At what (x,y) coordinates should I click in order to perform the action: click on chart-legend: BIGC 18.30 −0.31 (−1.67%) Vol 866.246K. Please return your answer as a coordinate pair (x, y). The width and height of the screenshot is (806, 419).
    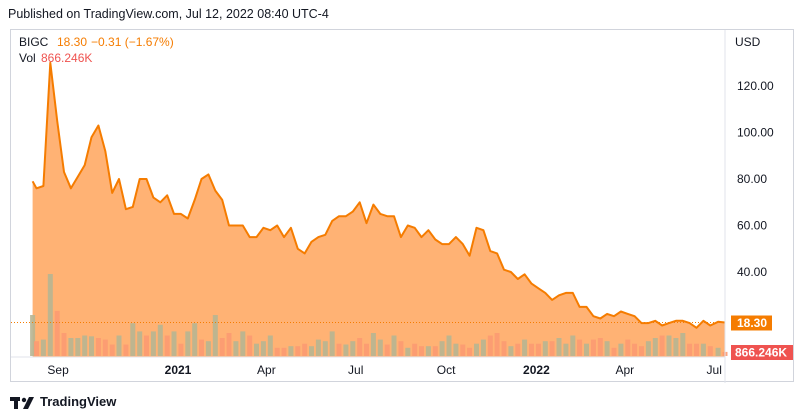
    Looking at the image, I should click on (96, 50).